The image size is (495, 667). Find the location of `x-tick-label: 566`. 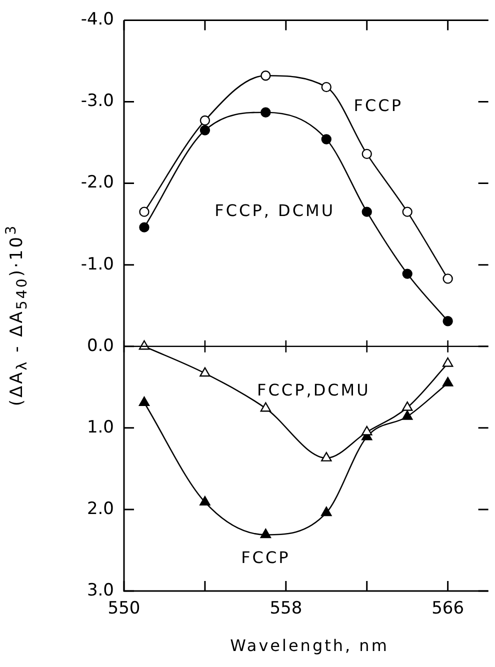

x-tick-label: 566 is located at coordinates (448, 608).